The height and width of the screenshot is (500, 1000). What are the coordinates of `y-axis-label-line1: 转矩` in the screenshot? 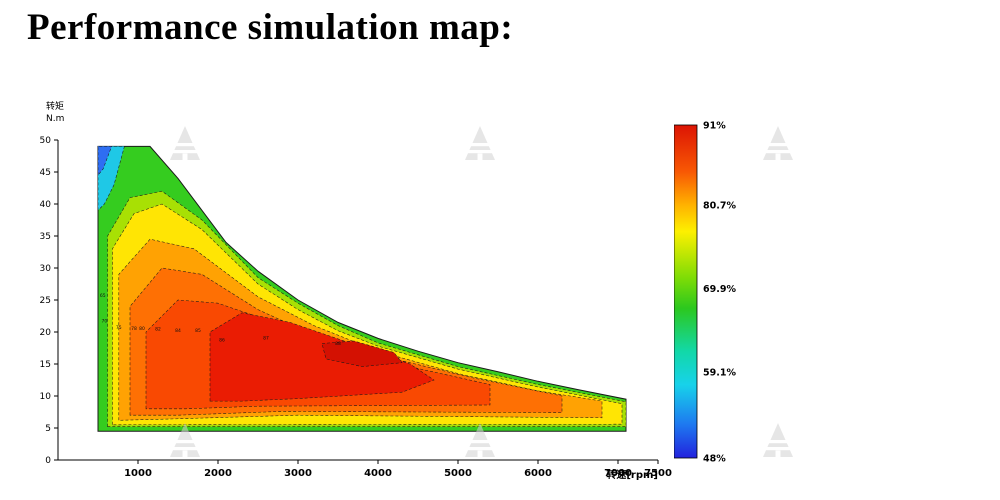 It's located at (55, 106).